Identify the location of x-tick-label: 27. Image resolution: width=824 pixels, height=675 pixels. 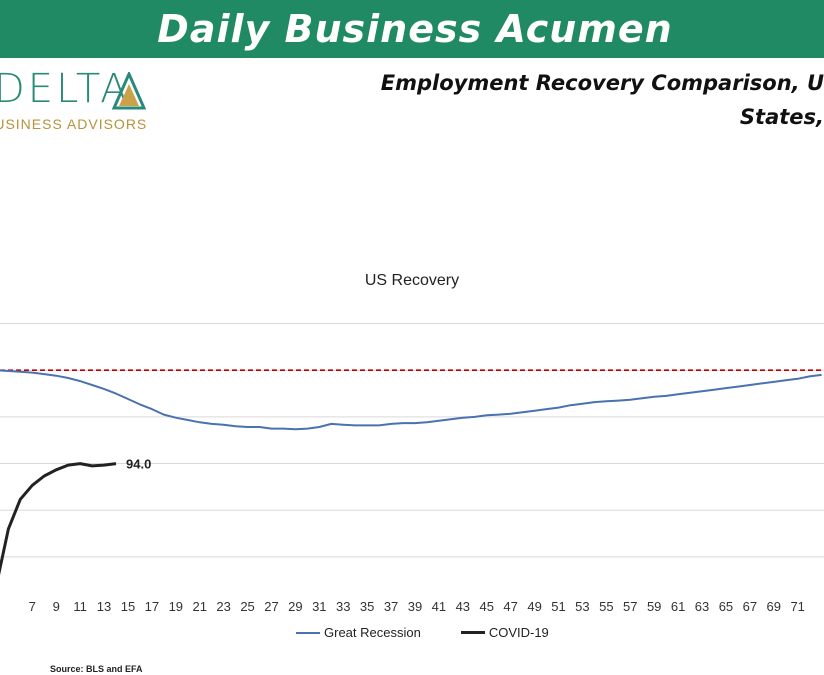
(271, 606).